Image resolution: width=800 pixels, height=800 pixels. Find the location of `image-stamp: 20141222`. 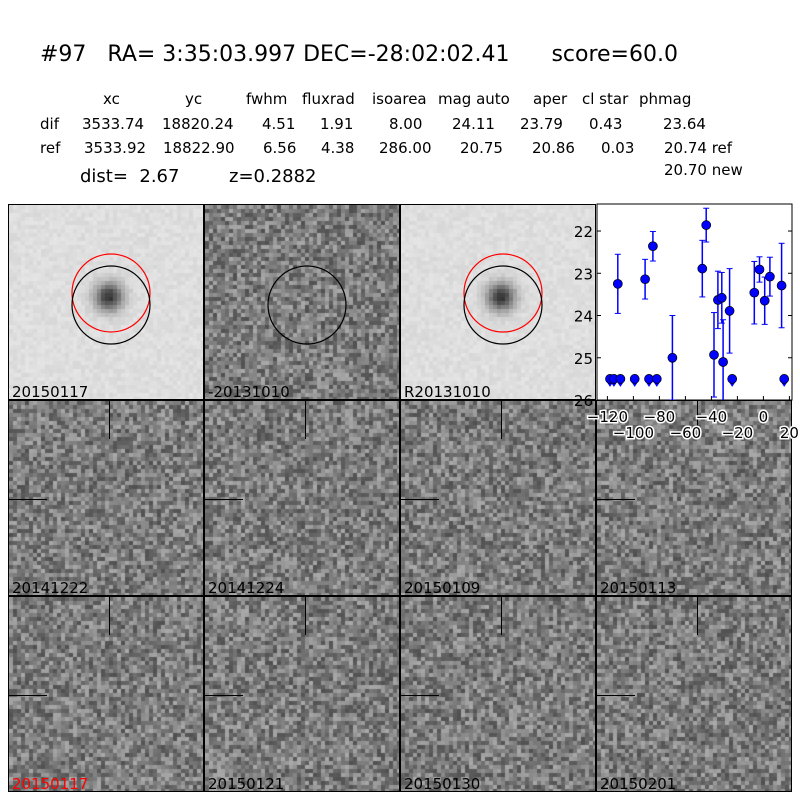

image-stamp: 20141222 is located at coordinates (106, 498).